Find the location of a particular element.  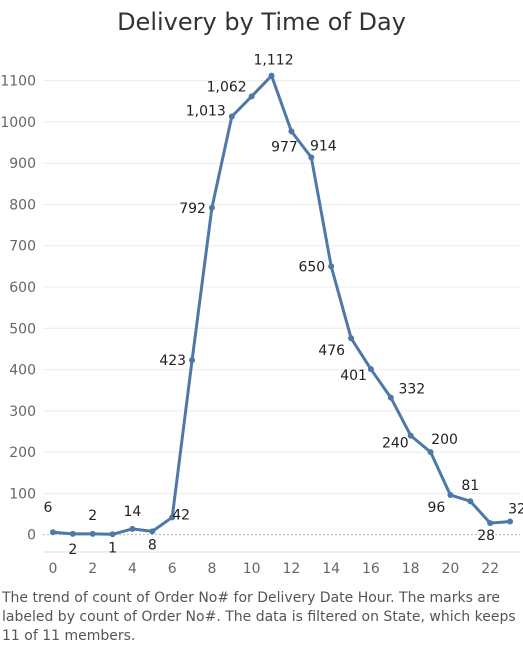

data-label: 240 is located at coordinates (395, 444).